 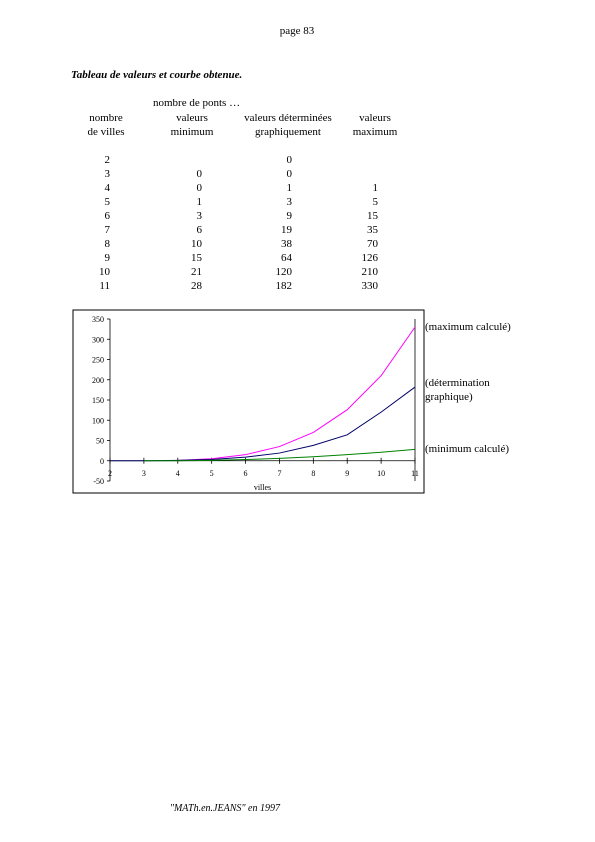 What do you see at coordinates (108, 160) in the screenshot?
I see `table-cell: 2` at bounding box center [108, 160].